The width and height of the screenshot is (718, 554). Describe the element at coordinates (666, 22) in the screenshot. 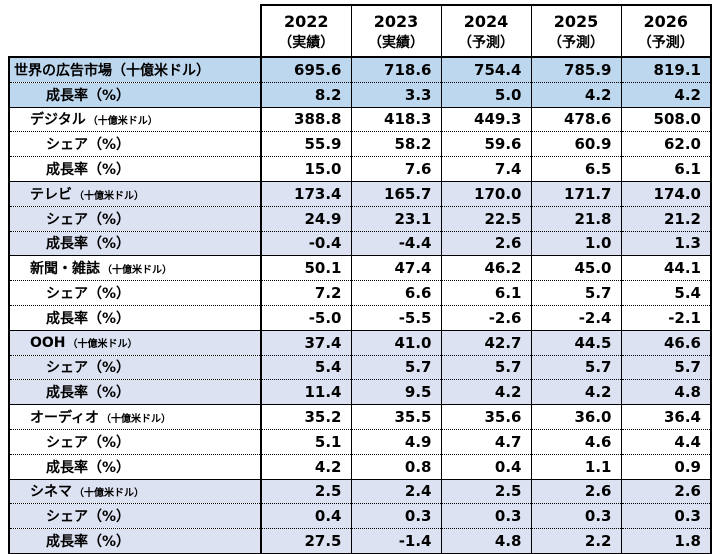

I see `year-label: 2026` at that location.